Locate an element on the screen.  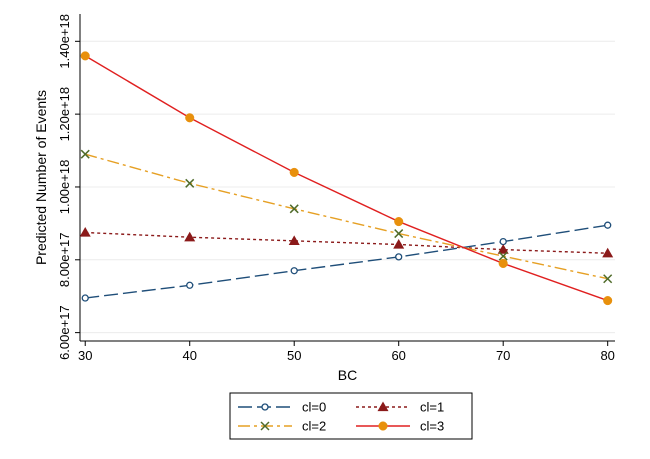
y-tick-label-2: 1.00e+18 is located at coordinates (64, 187).